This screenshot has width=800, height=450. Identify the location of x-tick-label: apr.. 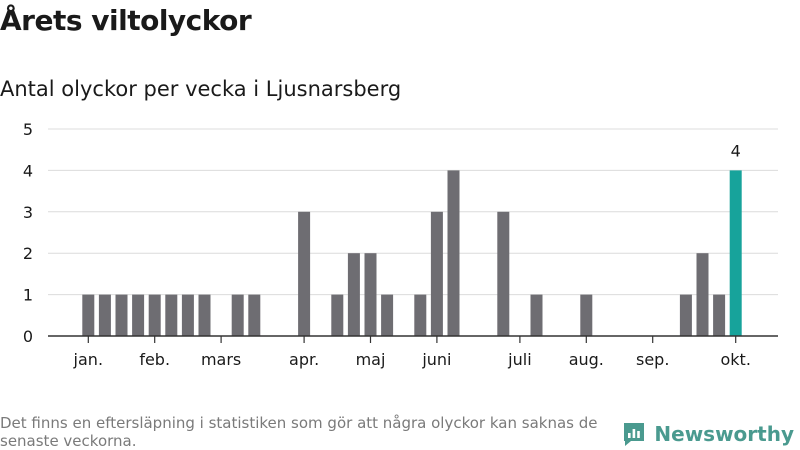
(304, 359).